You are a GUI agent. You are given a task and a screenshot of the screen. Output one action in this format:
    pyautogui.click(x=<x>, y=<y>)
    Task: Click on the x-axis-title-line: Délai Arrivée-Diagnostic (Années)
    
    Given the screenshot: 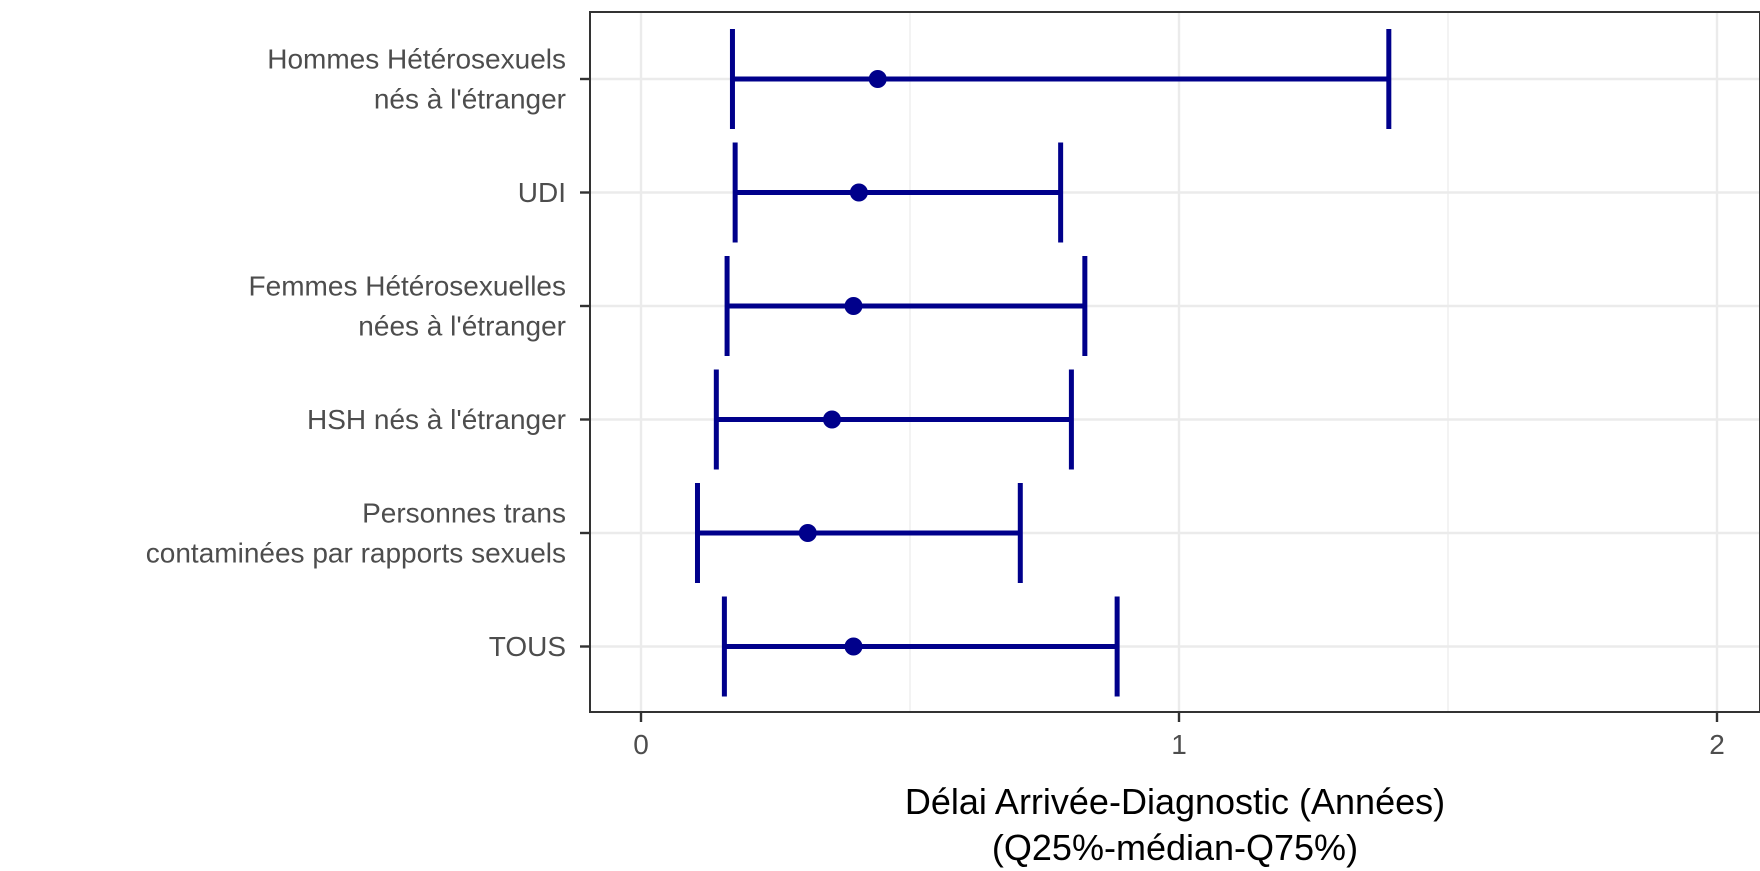 What is the action you would take?
    pyautogui.click(x=1175, y=801)
    